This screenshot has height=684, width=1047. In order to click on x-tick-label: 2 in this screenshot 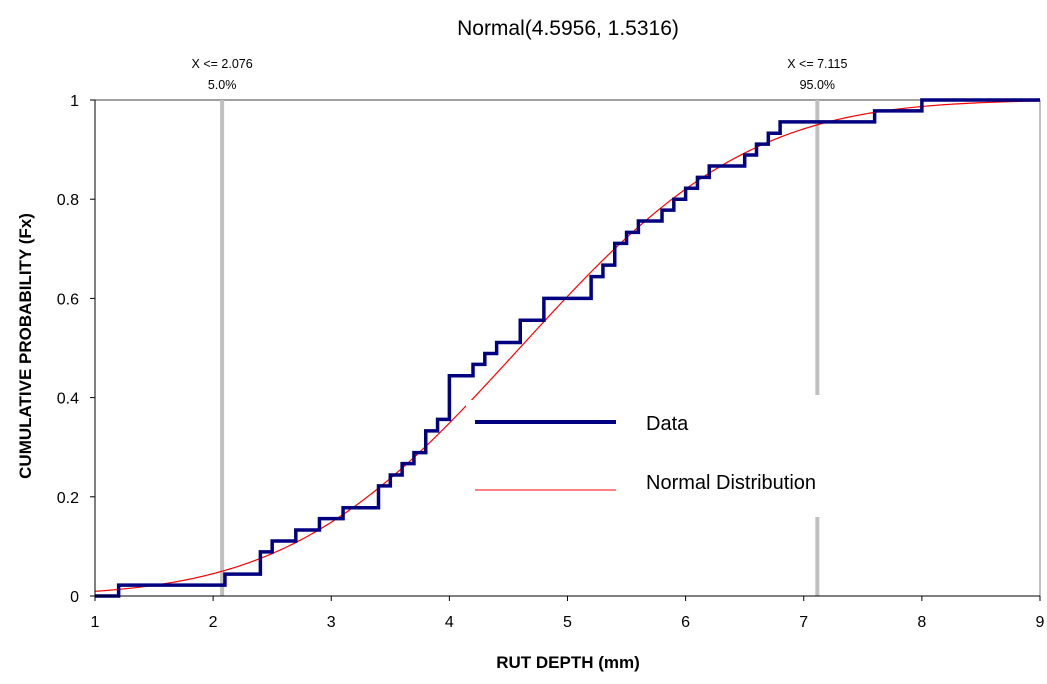, I will do `click(213, 622)`.